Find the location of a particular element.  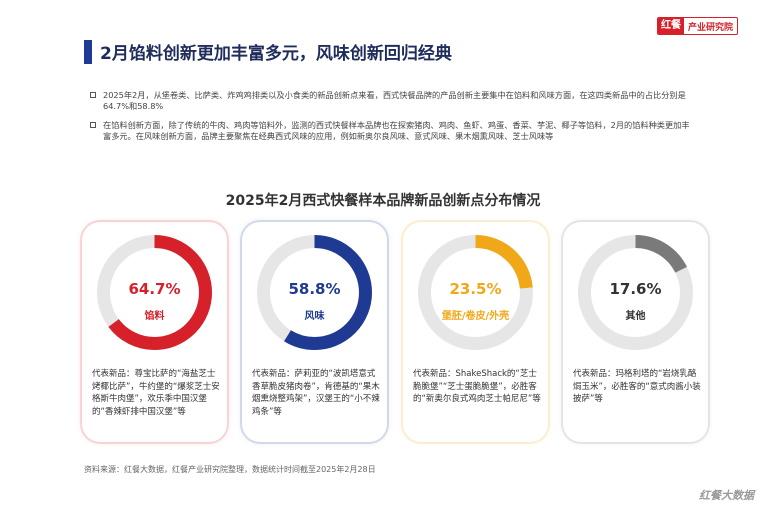

source-note: 资料来源：红餐大数据，红餐产业研究院整理，数据统计时间截至2025年2月28日 is located at coordinates (230, 469).